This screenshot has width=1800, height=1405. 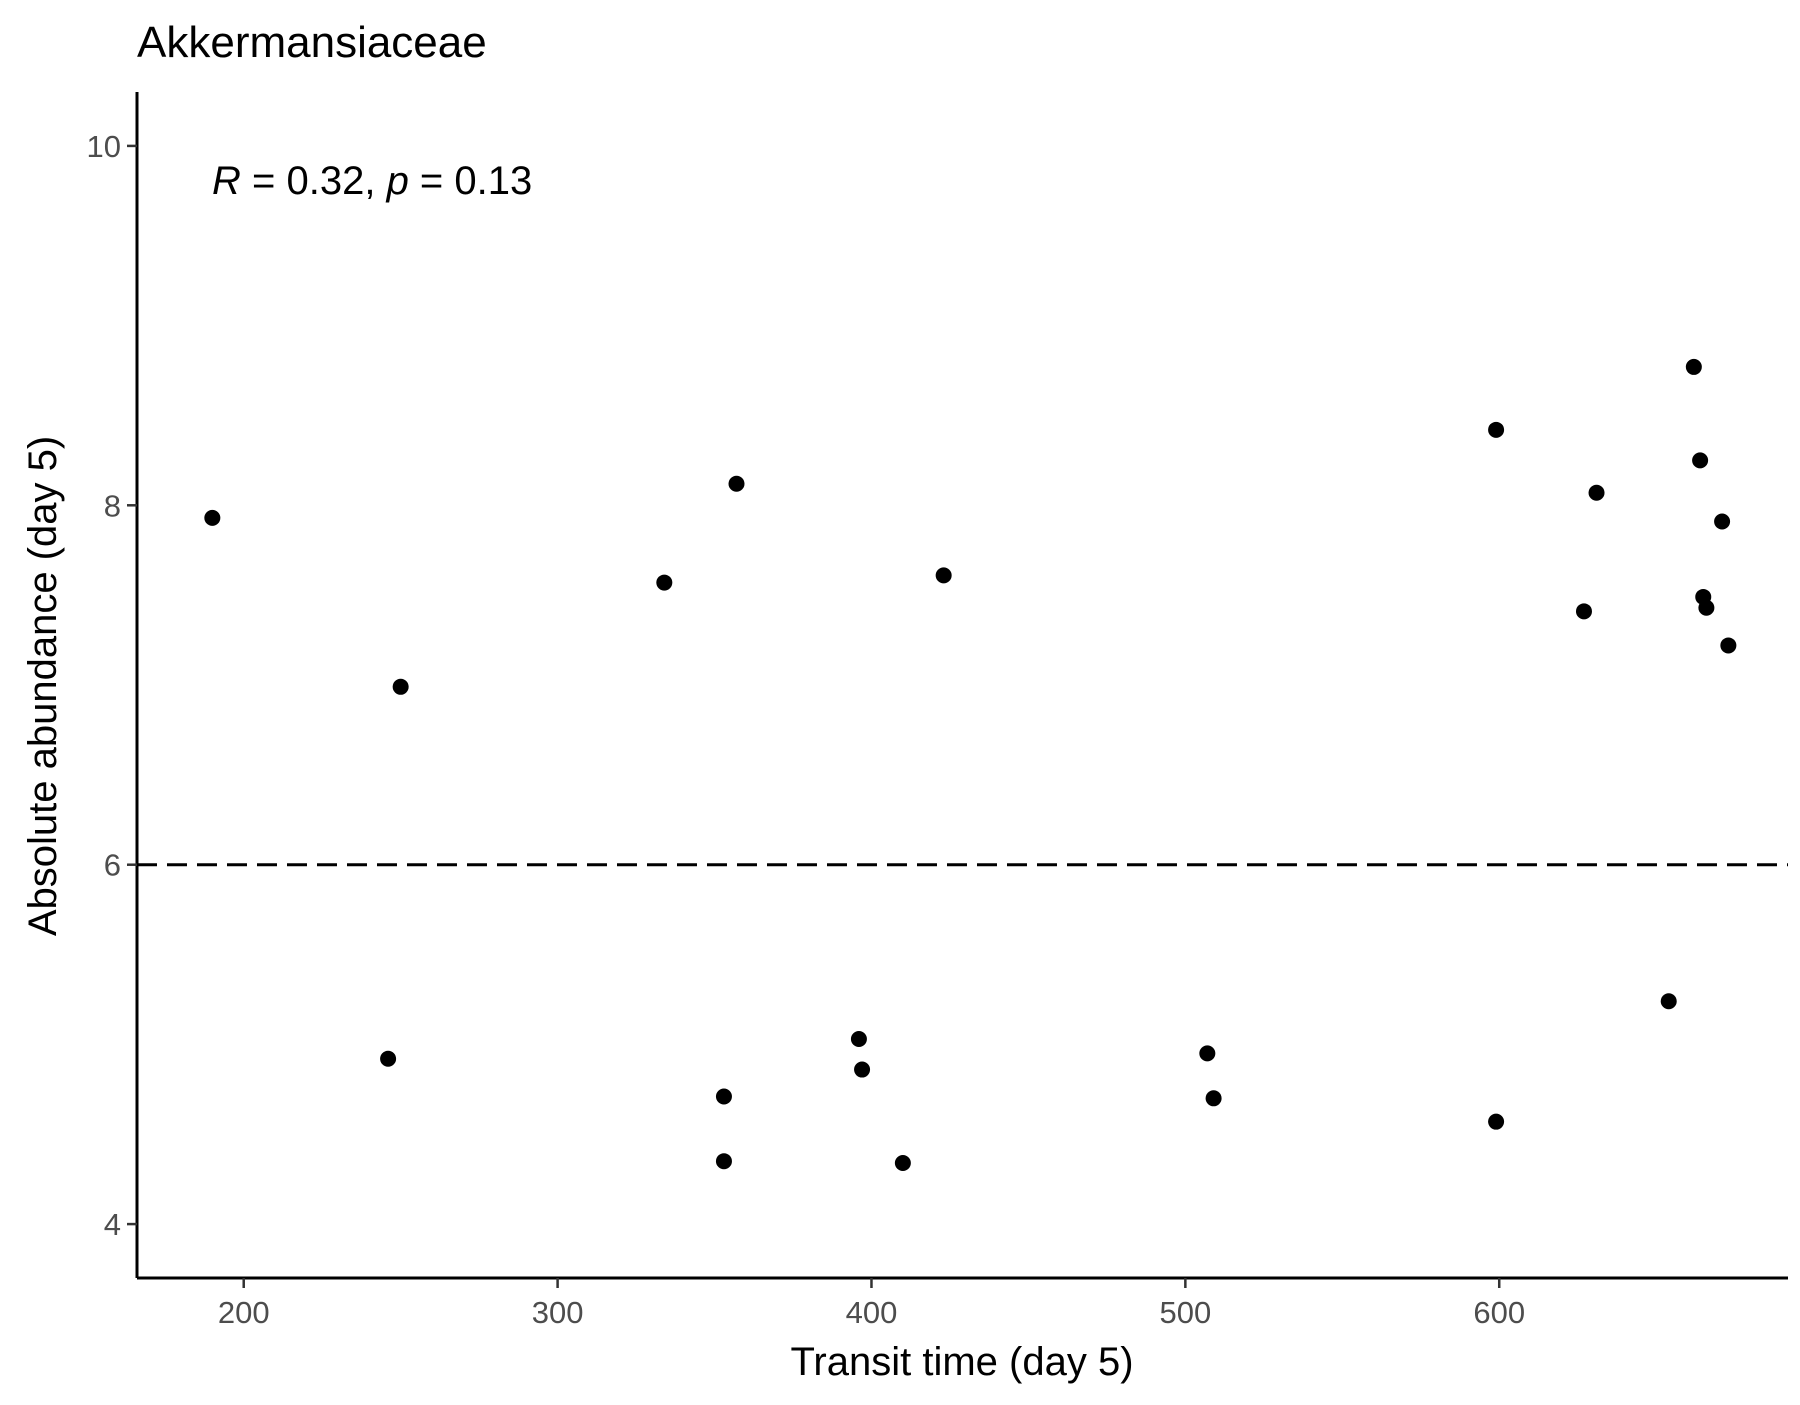 What do you see at coordinates (872, 1312) in the screenshot?
I see `x-tick-label: 400` at bounding box center [872, 1312].